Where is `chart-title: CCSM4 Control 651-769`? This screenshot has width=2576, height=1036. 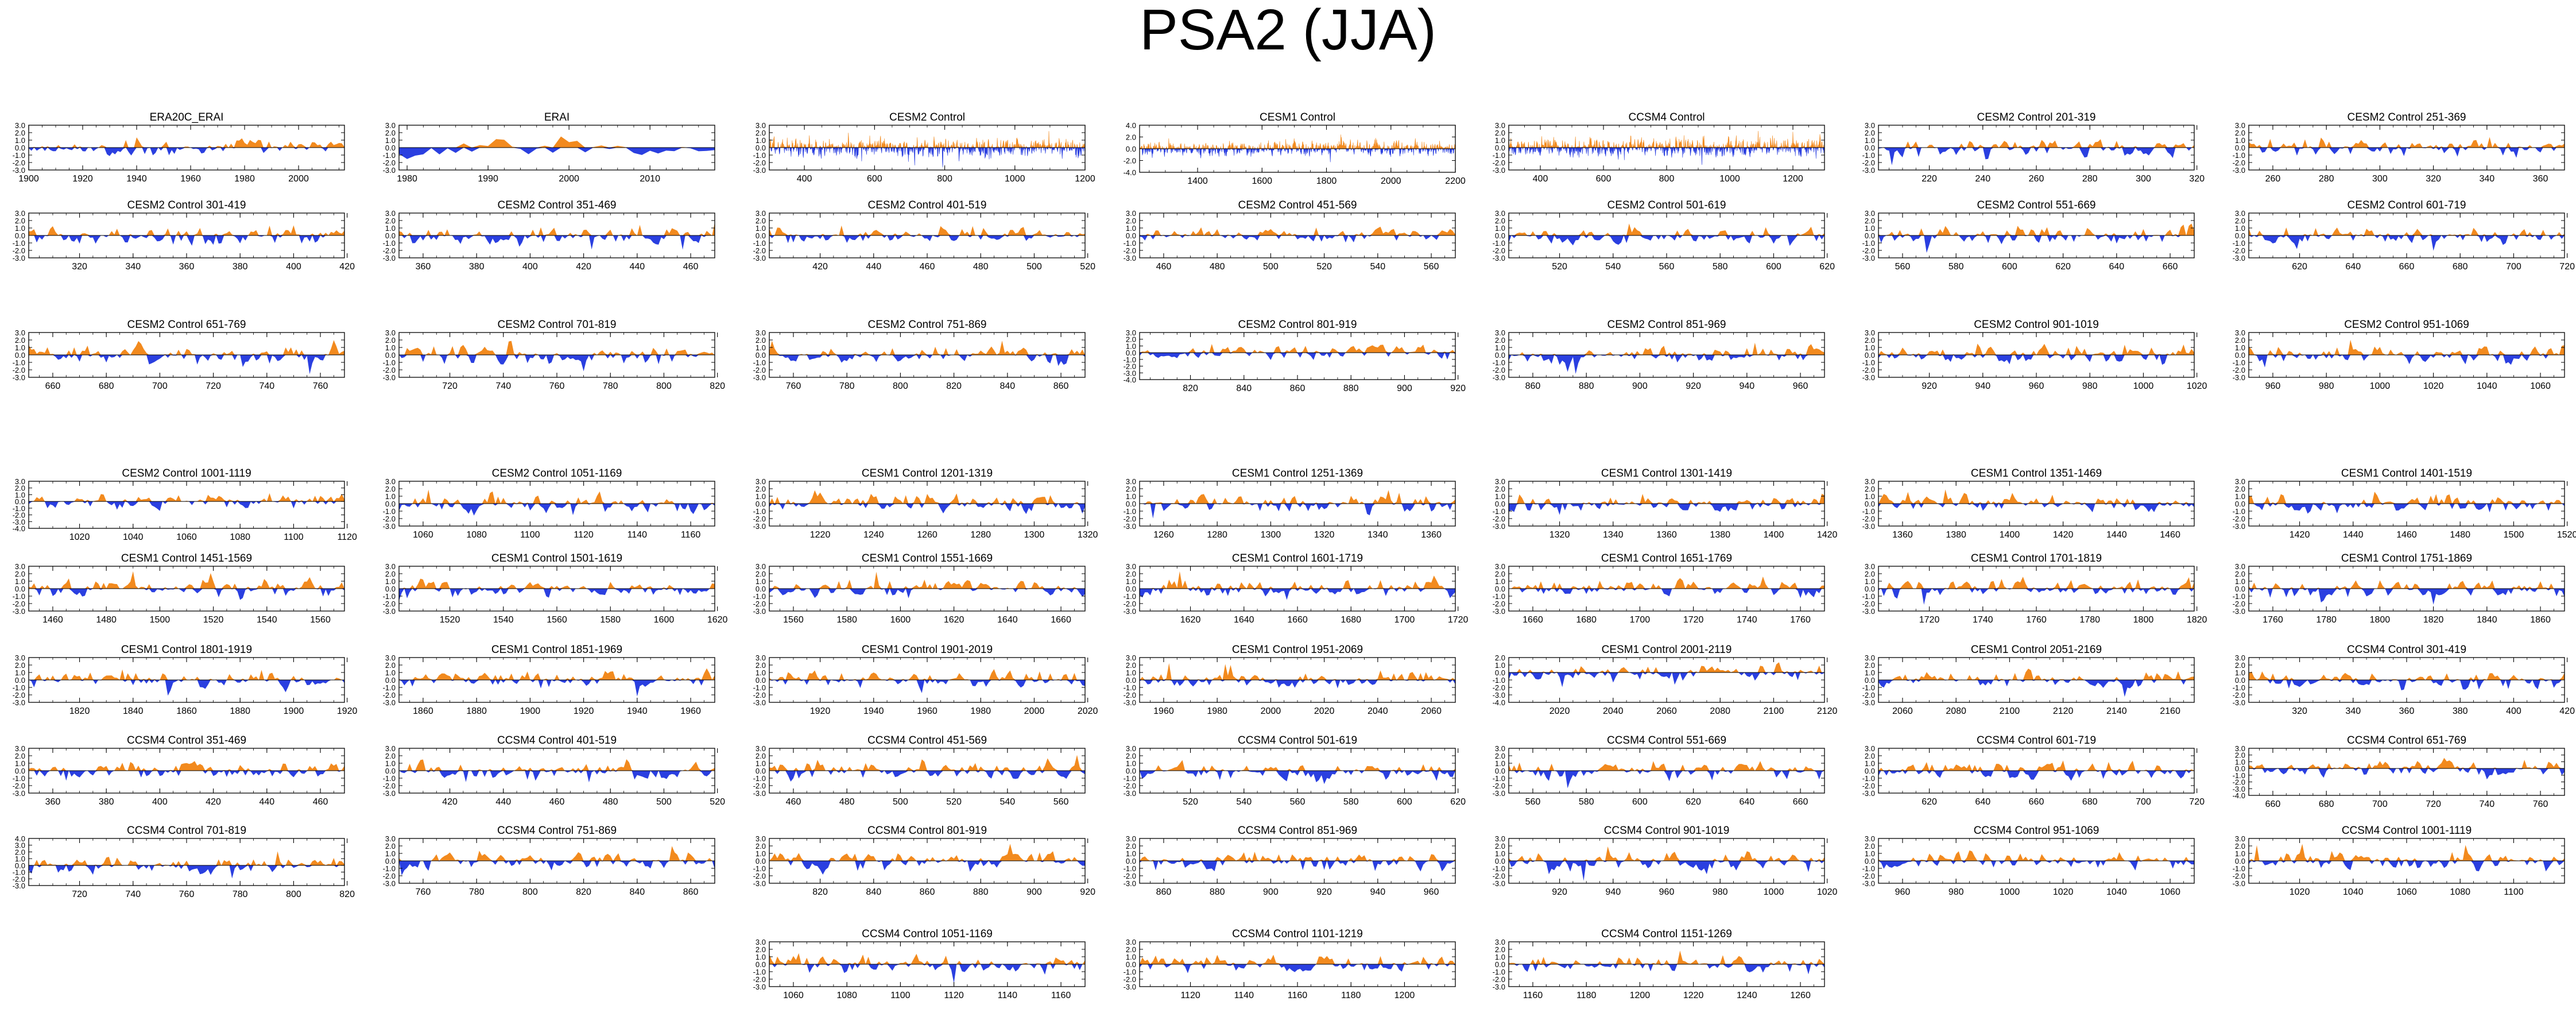
chart-title: CCSM4 Control 651-769 is located at coordinates (2406, 741).